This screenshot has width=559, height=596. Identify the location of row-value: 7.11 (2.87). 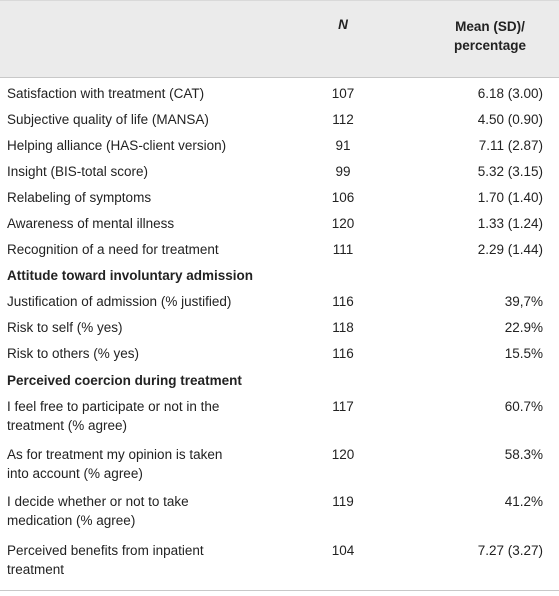
(510, 145).